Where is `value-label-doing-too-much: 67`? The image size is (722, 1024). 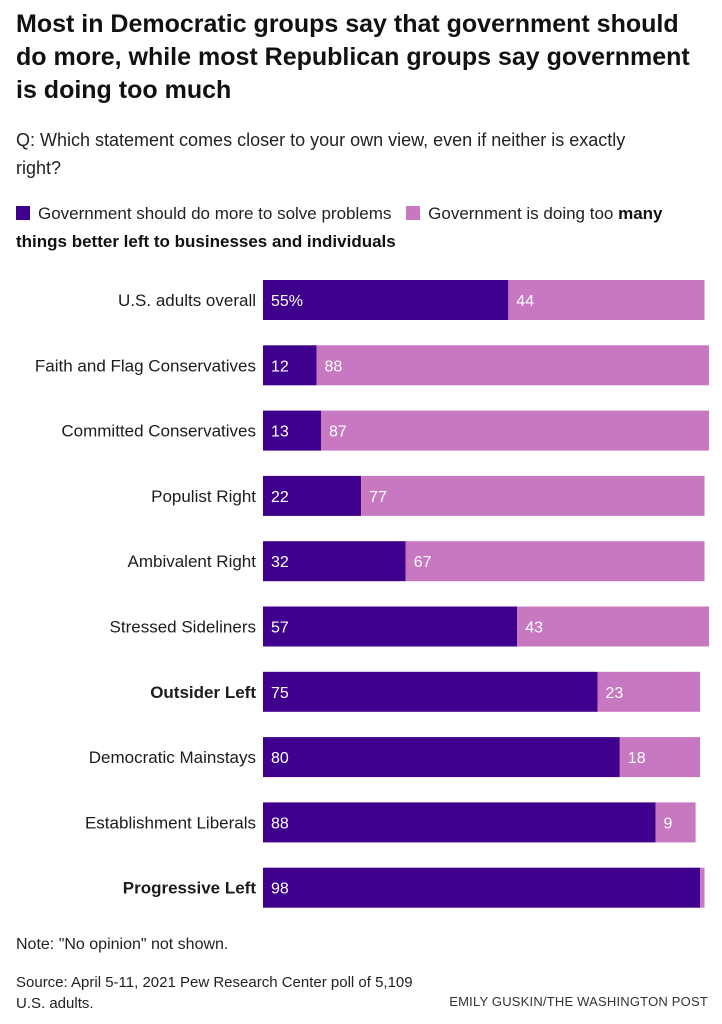 value-label-doing-too-much: 67 is located at coordinates (423, 562).